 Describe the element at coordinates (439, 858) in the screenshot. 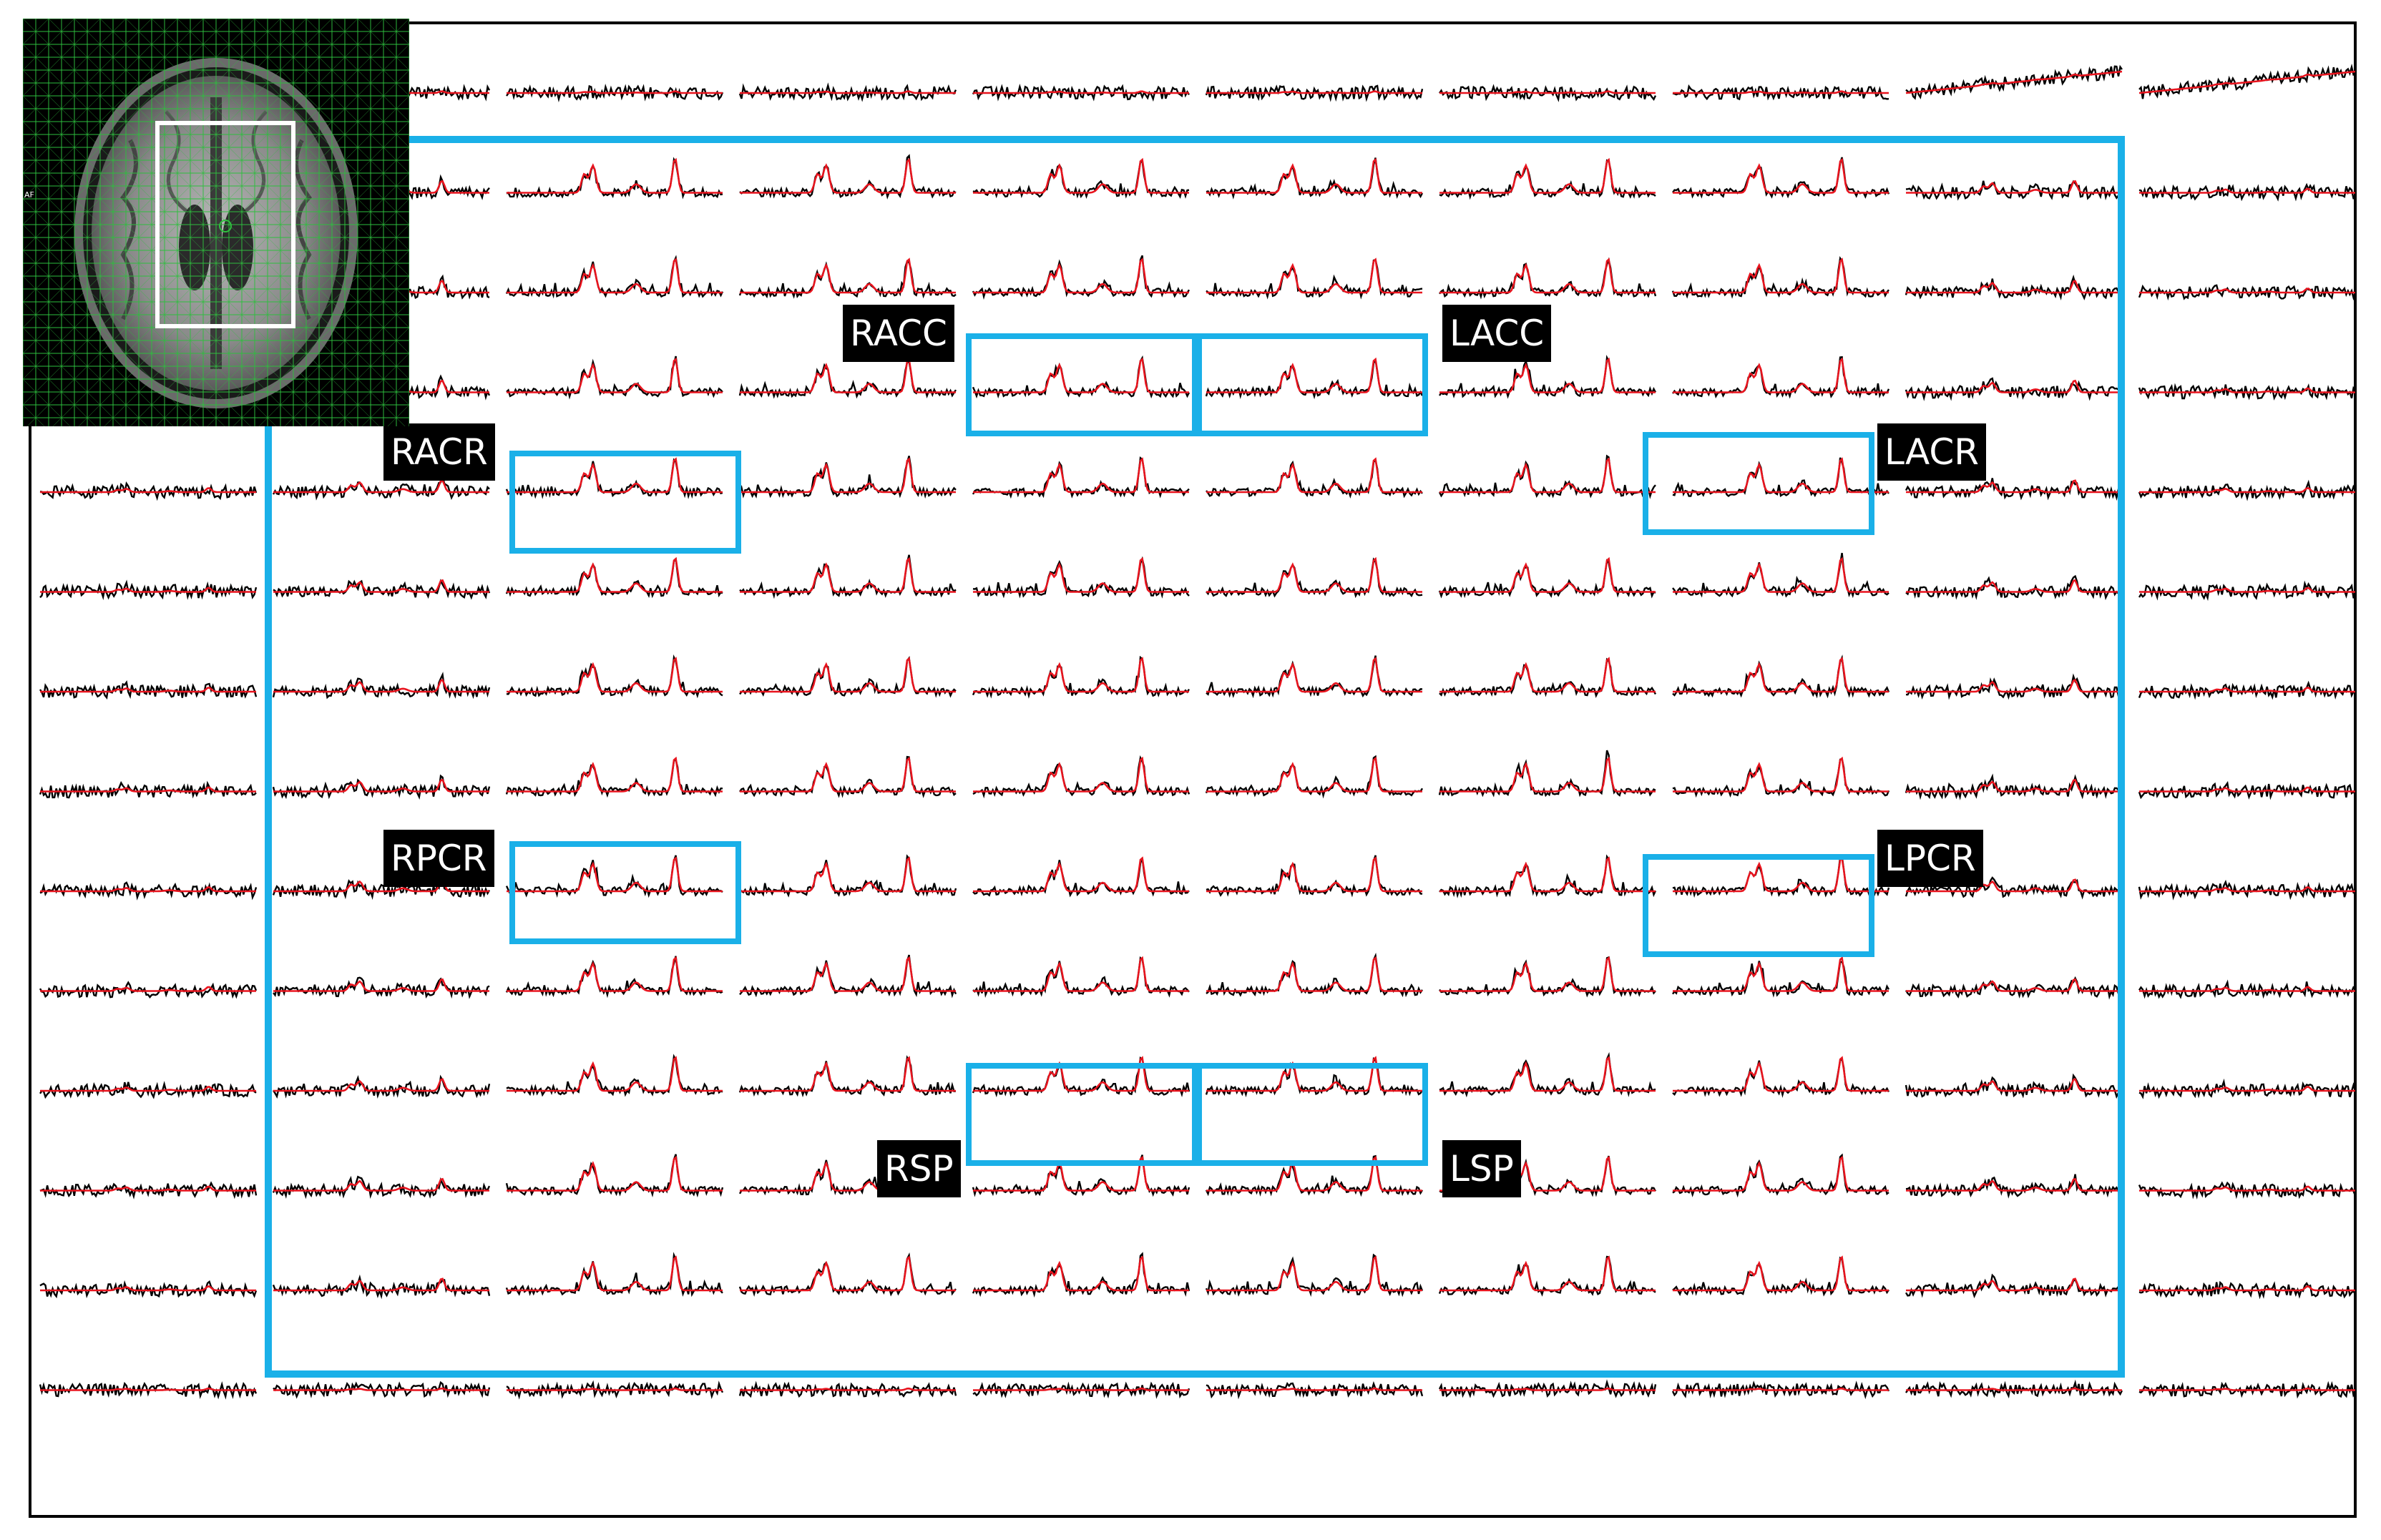

I see `region-label-rpcr: RPCR` at that location.